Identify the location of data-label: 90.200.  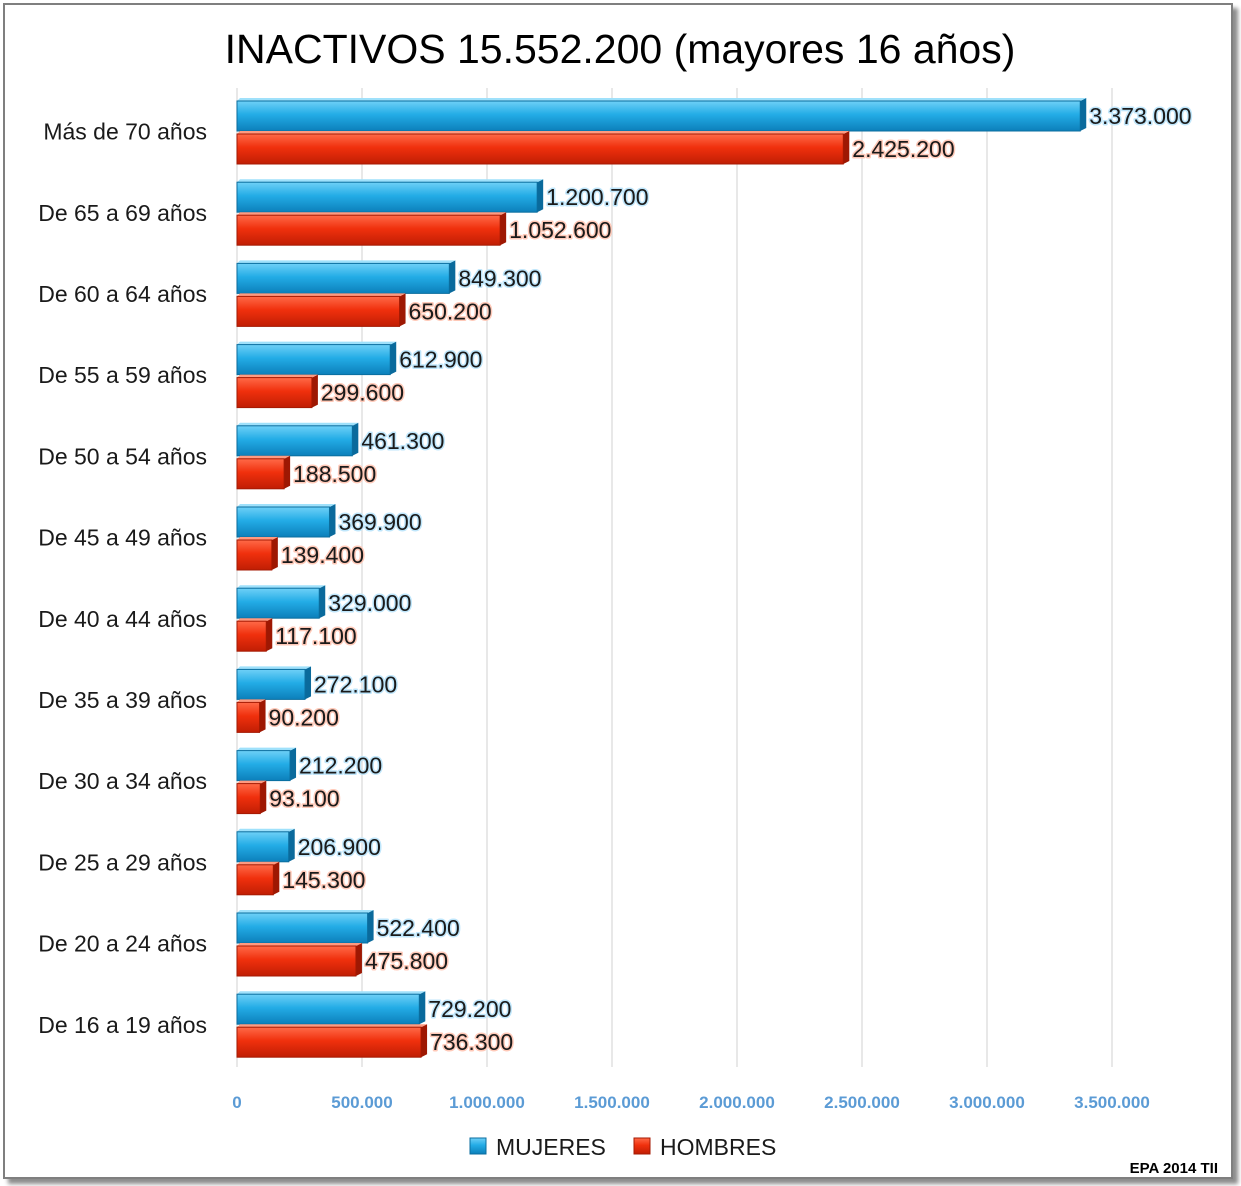
(304, 717).